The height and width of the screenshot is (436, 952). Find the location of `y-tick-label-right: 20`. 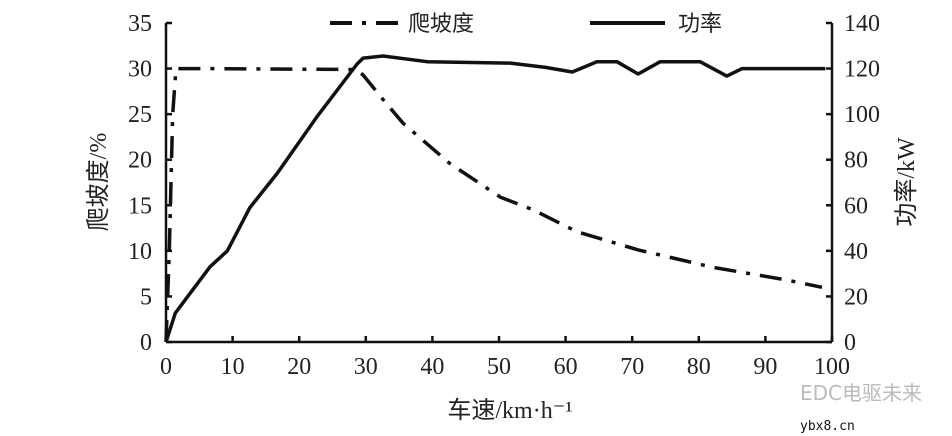

y-tick-label-right: 20 is located at coordinates (856, 297).